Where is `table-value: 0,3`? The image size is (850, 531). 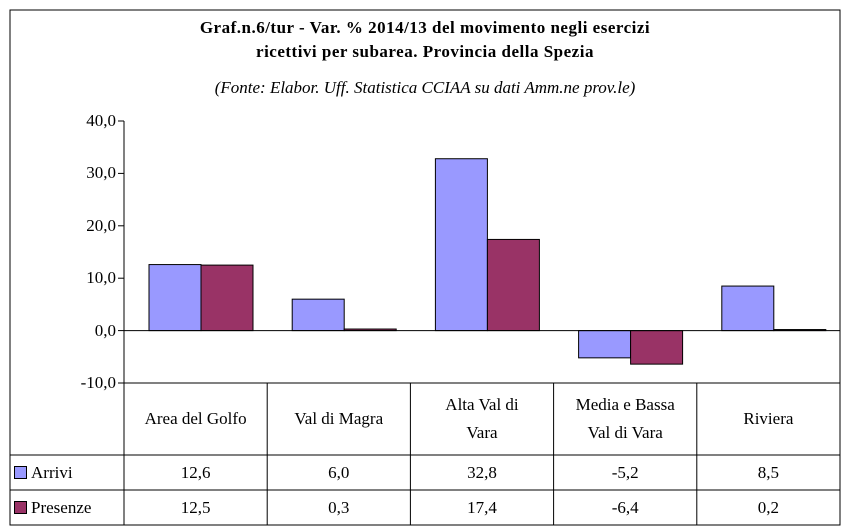 table-value: 0,3 is located at coordinates (339, 507).